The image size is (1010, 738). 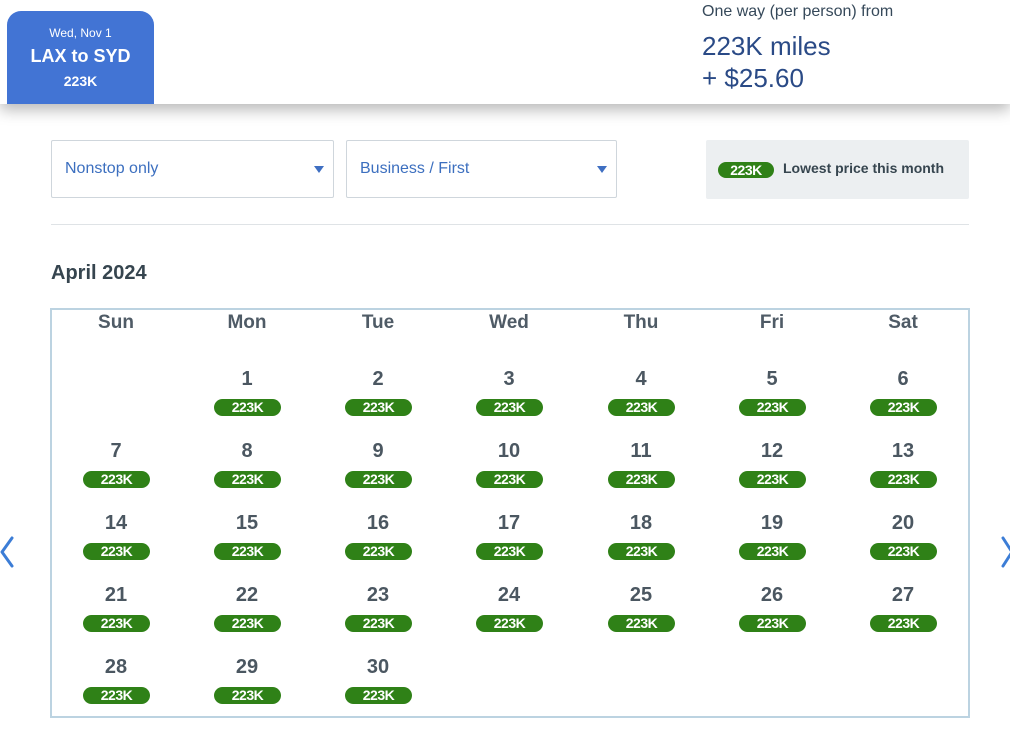 I want to click on day-number: 11, so click(x=641, y=451).